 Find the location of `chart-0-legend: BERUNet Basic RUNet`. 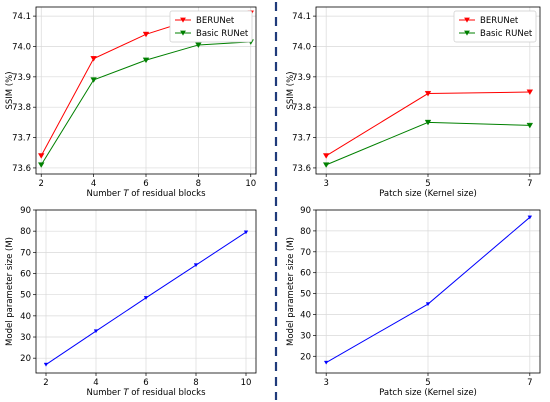

chart-0-legend: BERUNet Basic RUNet is located at coordinates (211, 26).